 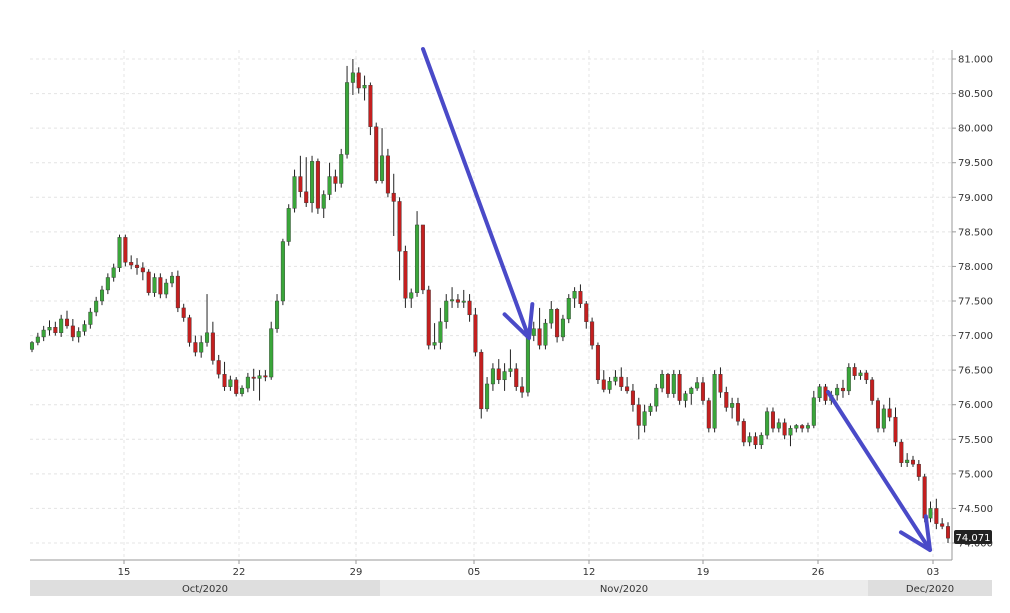 What do you see at coordinates (205, 588) in the screenshot?
I see `month-segment` at bounding box center [205, 588].